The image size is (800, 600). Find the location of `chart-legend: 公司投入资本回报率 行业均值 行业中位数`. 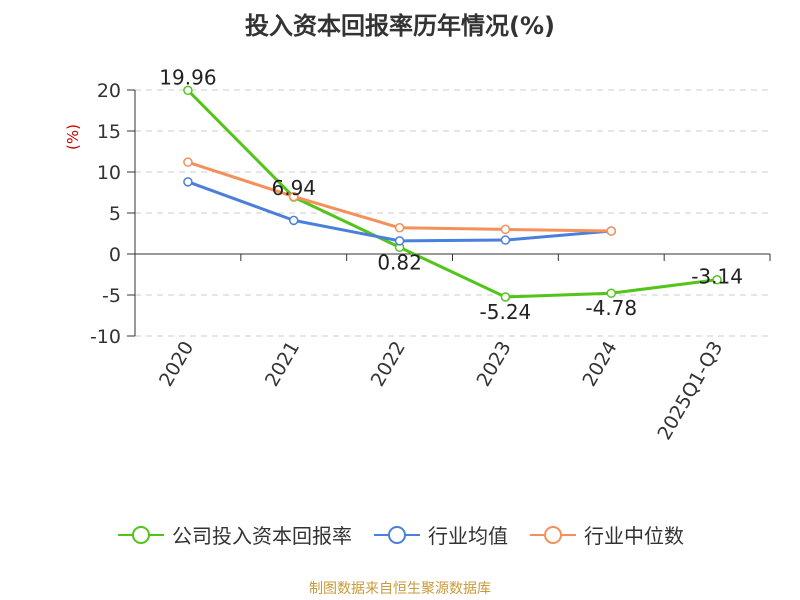

chart-legend: 公司投入资本回报率 行业均值 行业中位数 is located at coordinates (400, 534).